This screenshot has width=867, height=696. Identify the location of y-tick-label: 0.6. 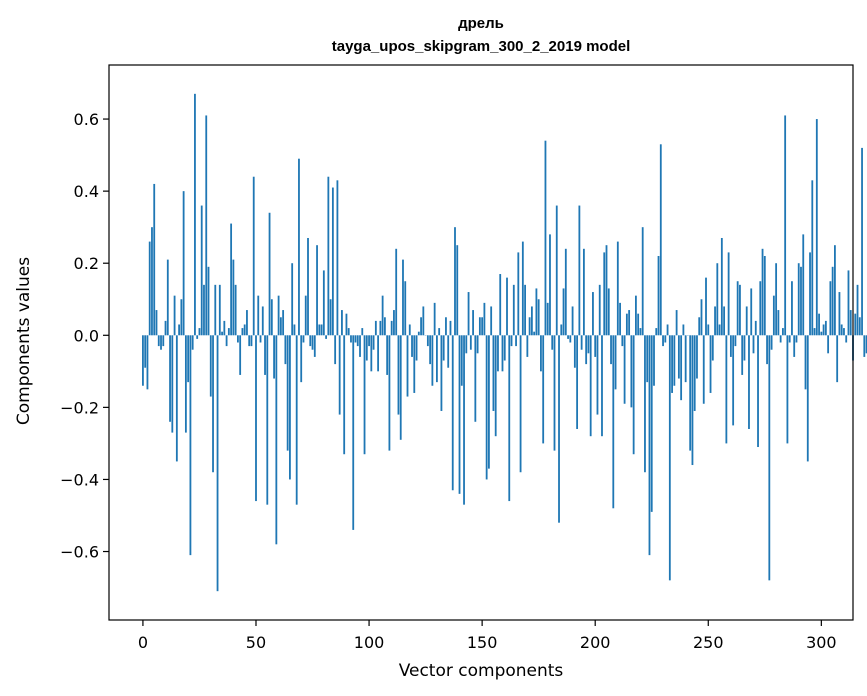
(86, 119).